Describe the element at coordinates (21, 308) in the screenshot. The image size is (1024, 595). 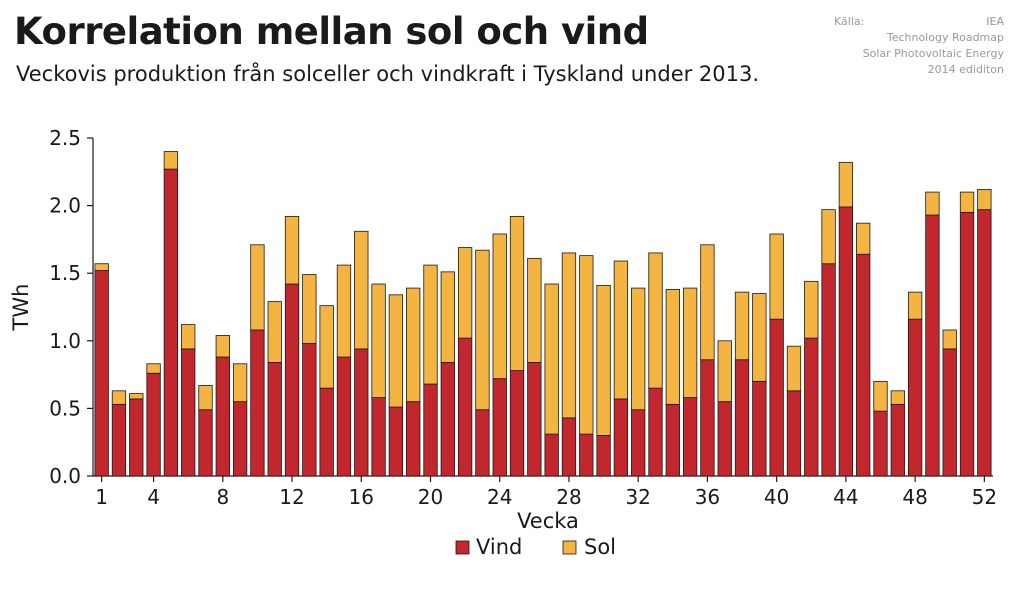
I see `y-axis-title: TWh` at that location.